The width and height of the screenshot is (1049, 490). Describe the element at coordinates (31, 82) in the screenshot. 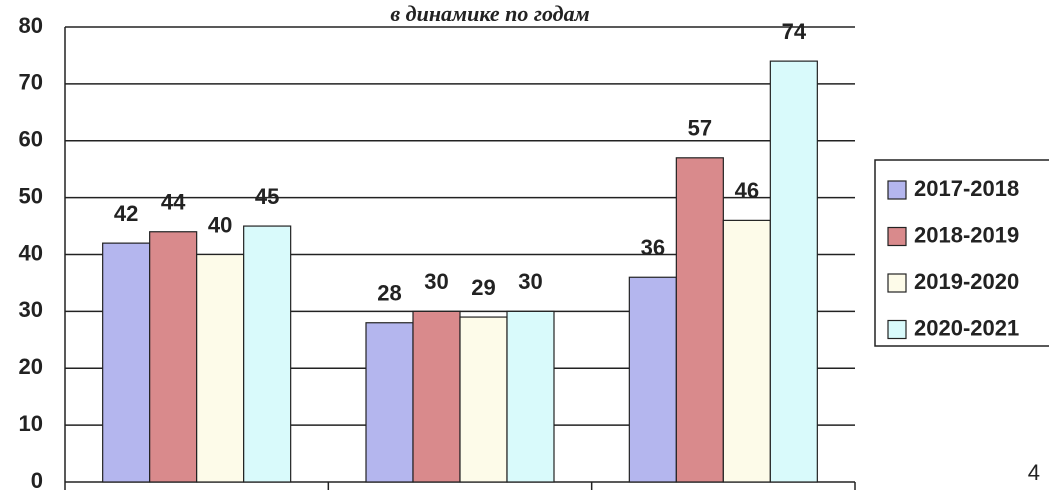

I see `y-tick-label: 70` at that location.